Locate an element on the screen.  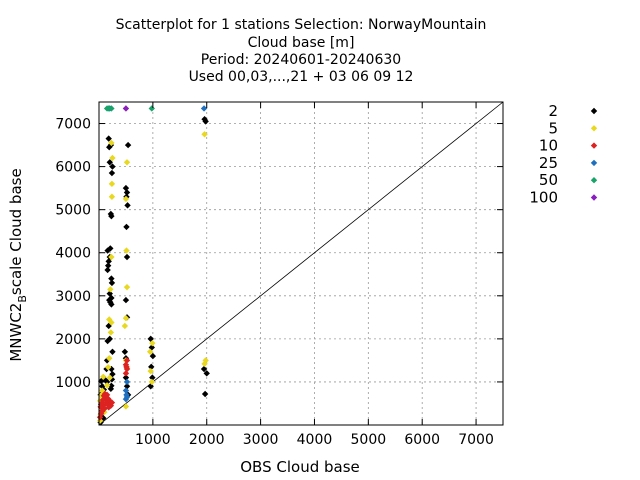
legend-label-50: 50 is located at coordinates (548, 180).